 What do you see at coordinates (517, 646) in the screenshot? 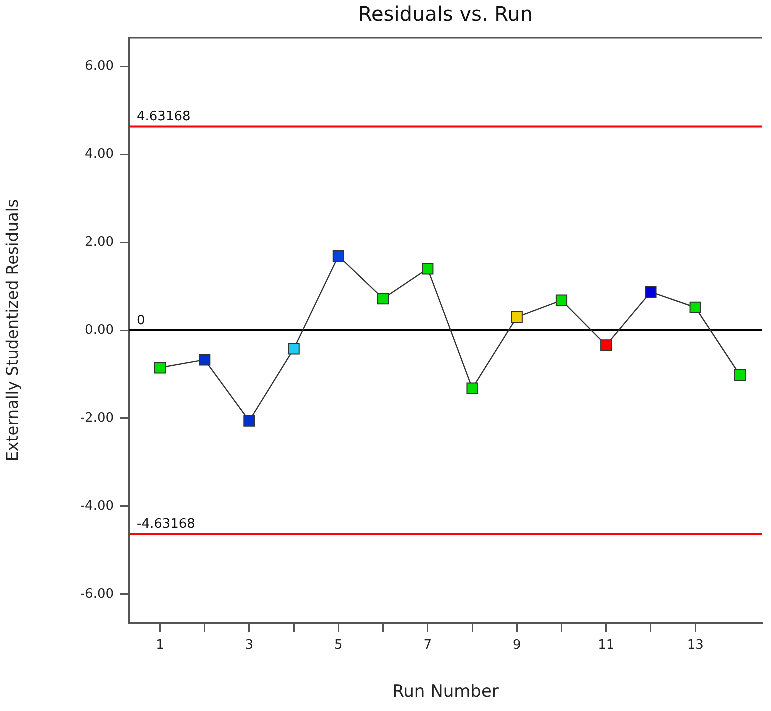
I see `x-tick-label: 9` at bounding box center [517, 646].